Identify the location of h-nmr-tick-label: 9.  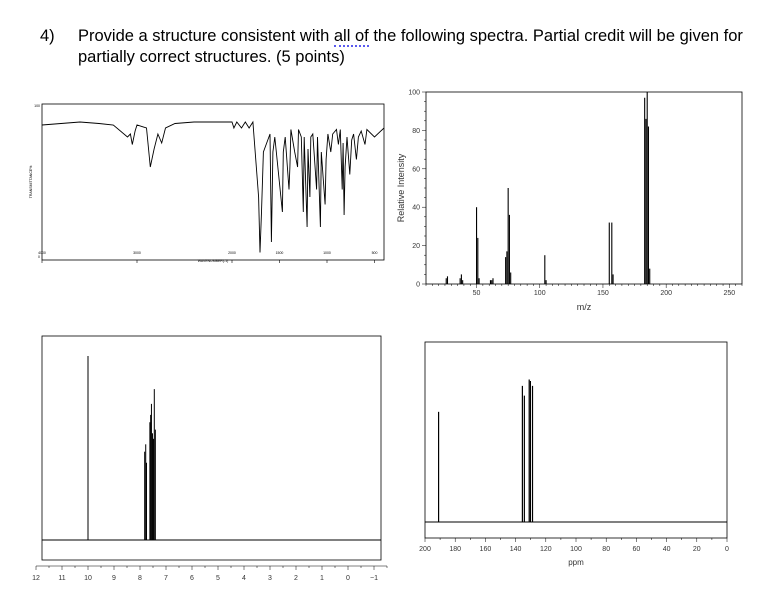
(114, 578).